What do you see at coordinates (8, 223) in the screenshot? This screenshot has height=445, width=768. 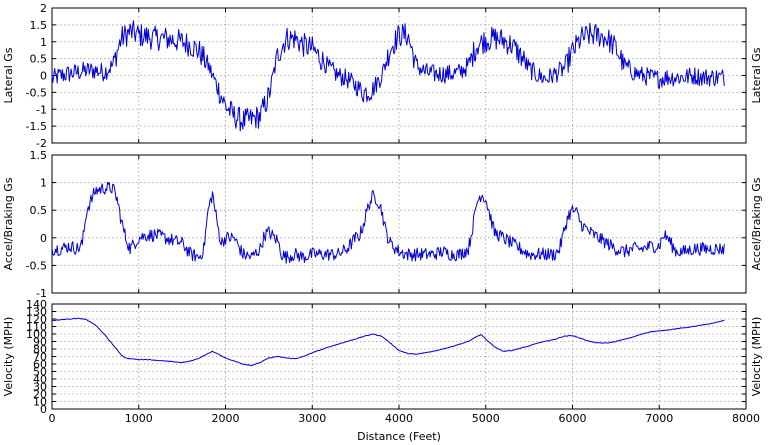 I see `y-axis-label-left: Accel/Braking Gs` at bounding box center [8, 223].